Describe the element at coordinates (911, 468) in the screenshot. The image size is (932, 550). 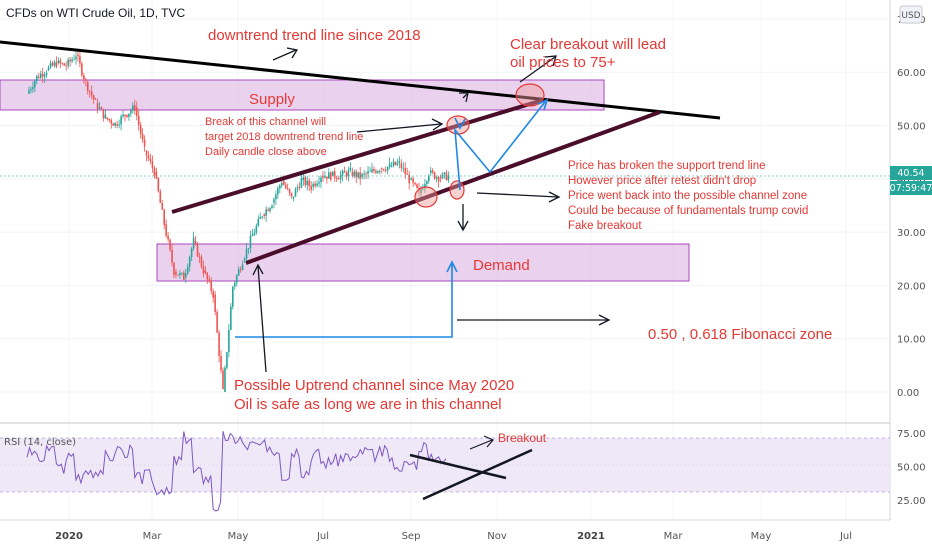
I see `rsi-axis: 25.00 50.00 75.00` at that location.